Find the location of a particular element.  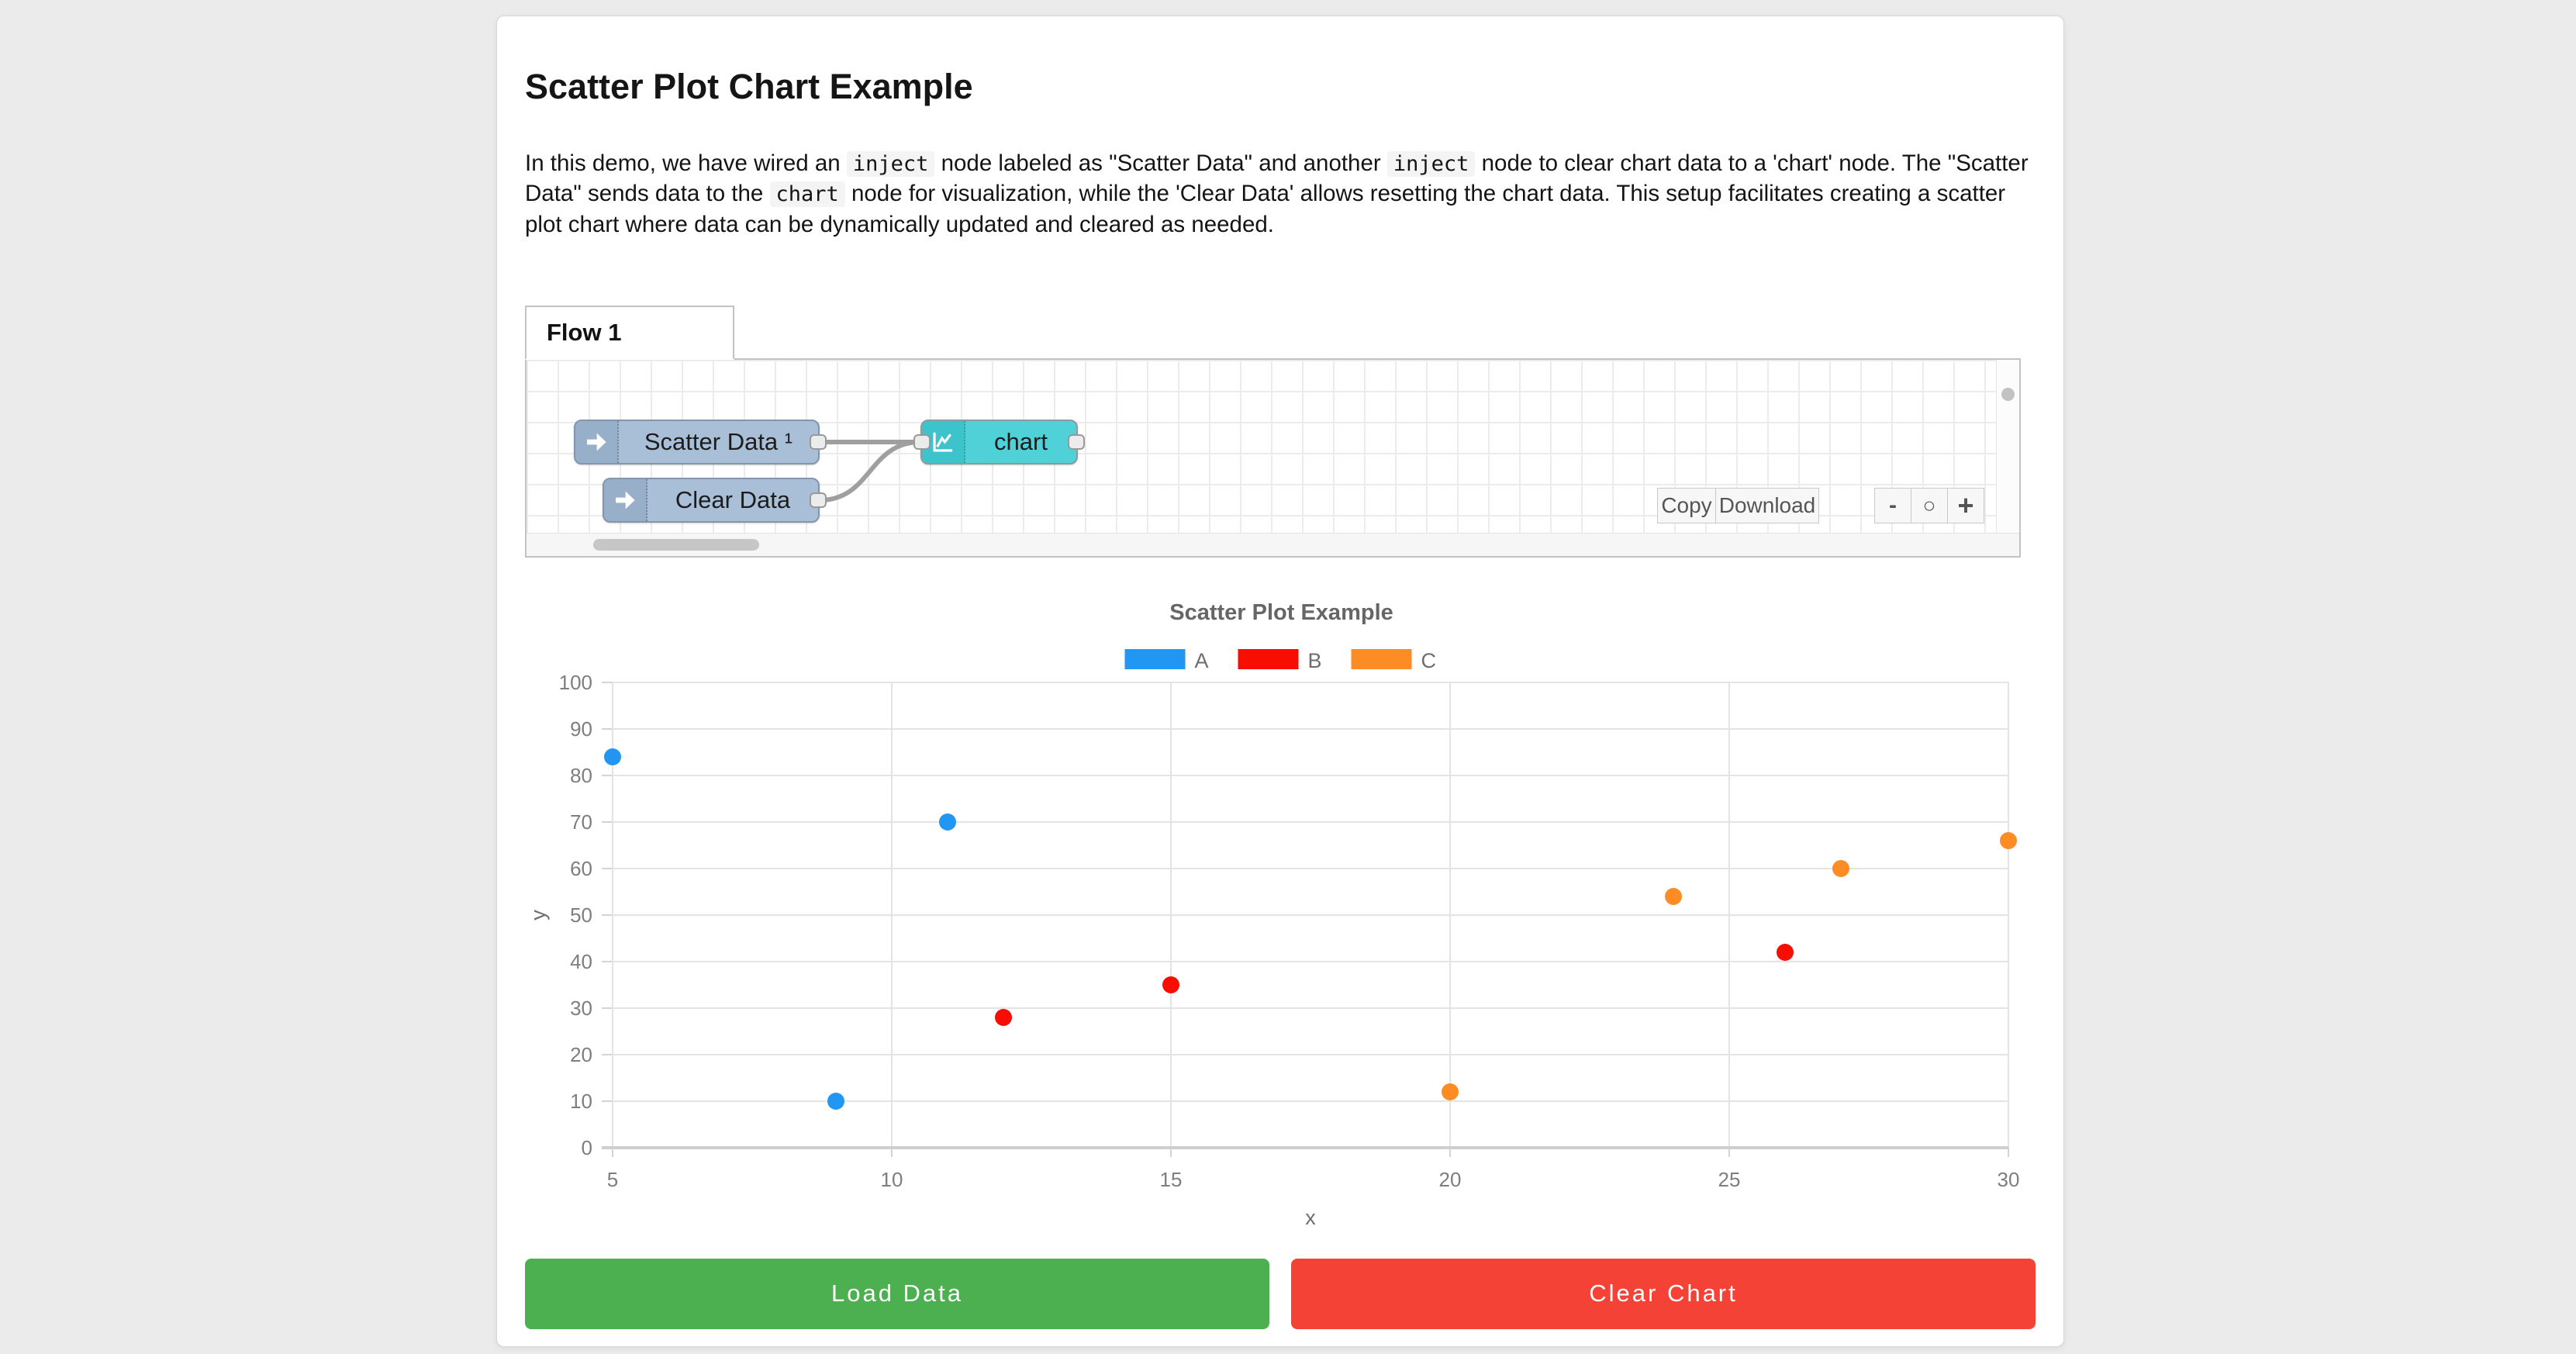

chart-text: B is located at coordinates (1315, 660).